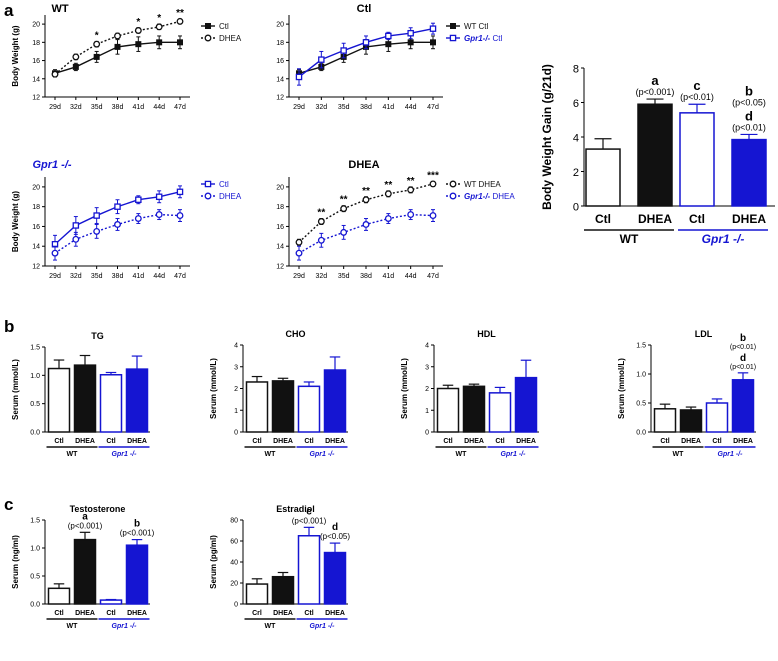 Image resolution: width=778 pixels, height=661 pixels. Describe the element at coordinates (51, 165) in the screenshot. I see `chart-title: Gpr1 -/-` at that location.